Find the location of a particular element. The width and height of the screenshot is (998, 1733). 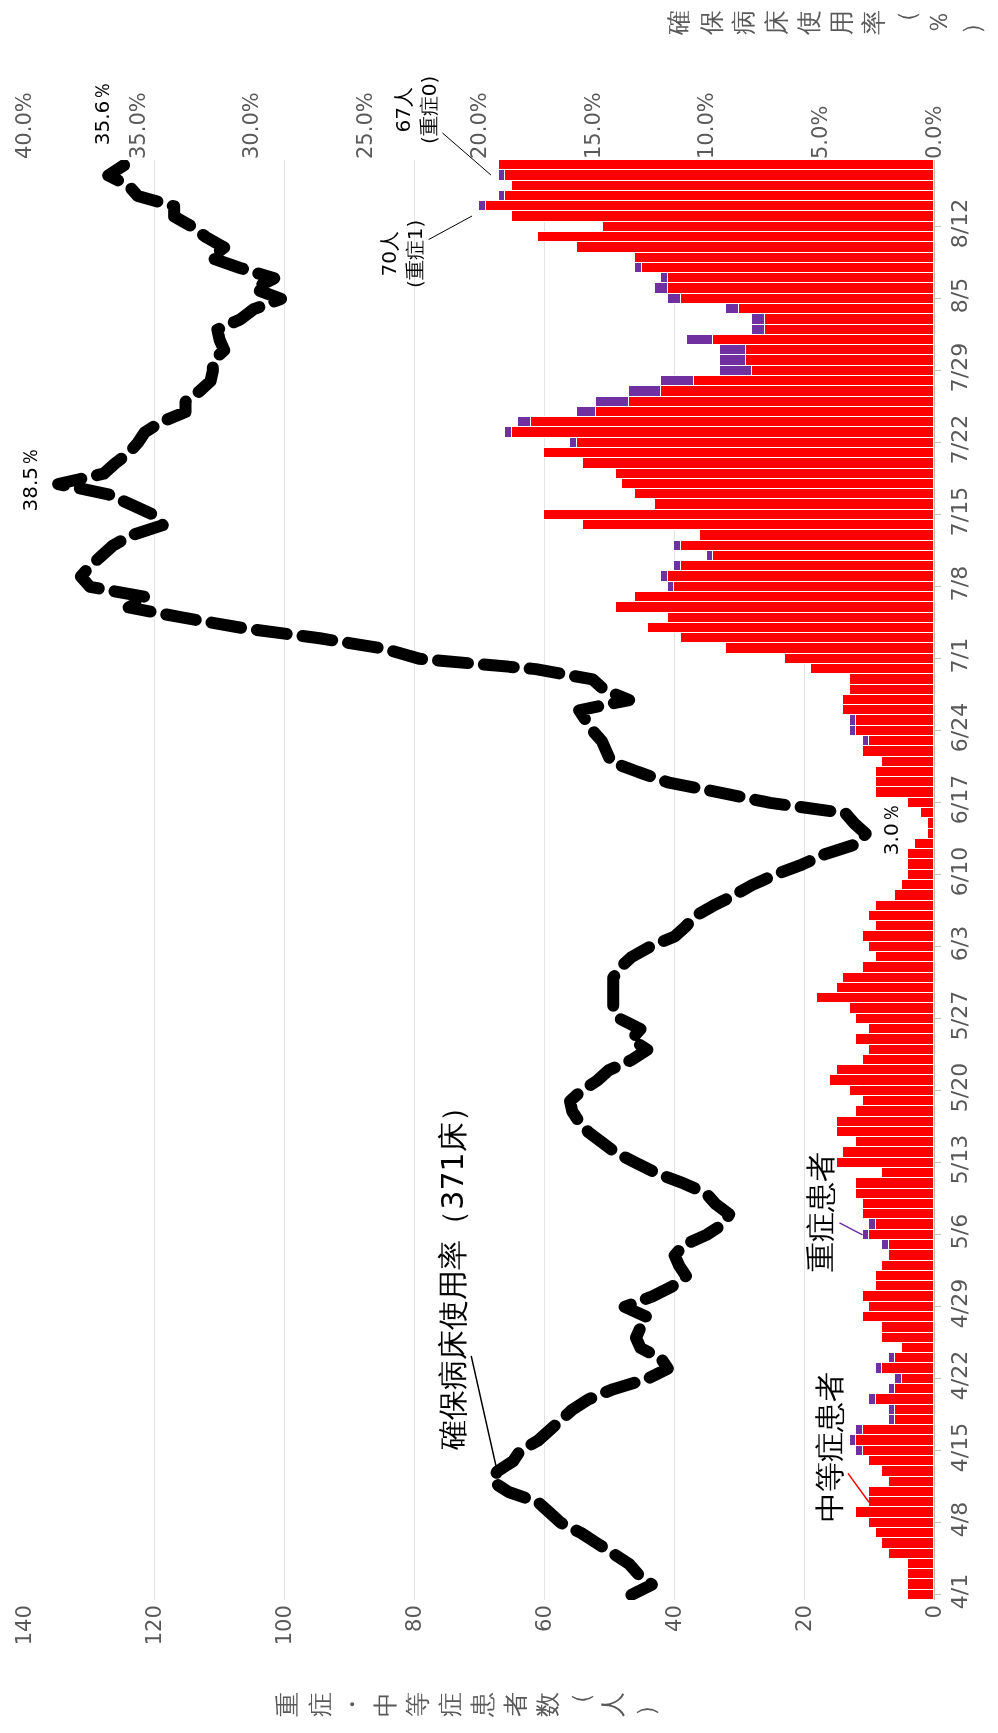

x-tick-label: 80 is located at coordinates (413, 1618).